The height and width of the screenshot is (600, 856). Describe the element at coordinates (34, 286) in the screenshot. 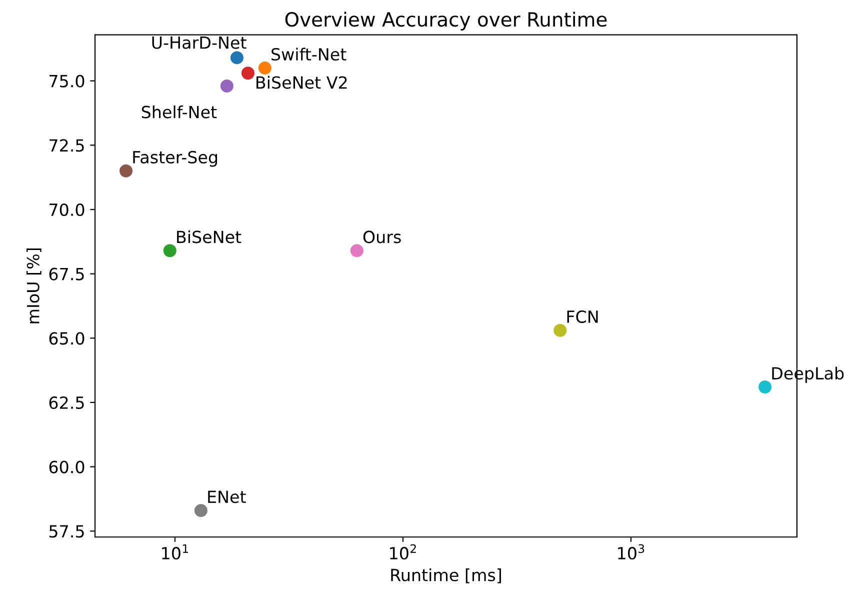

I see `y-axis-title: mIoU [%]` at that location.